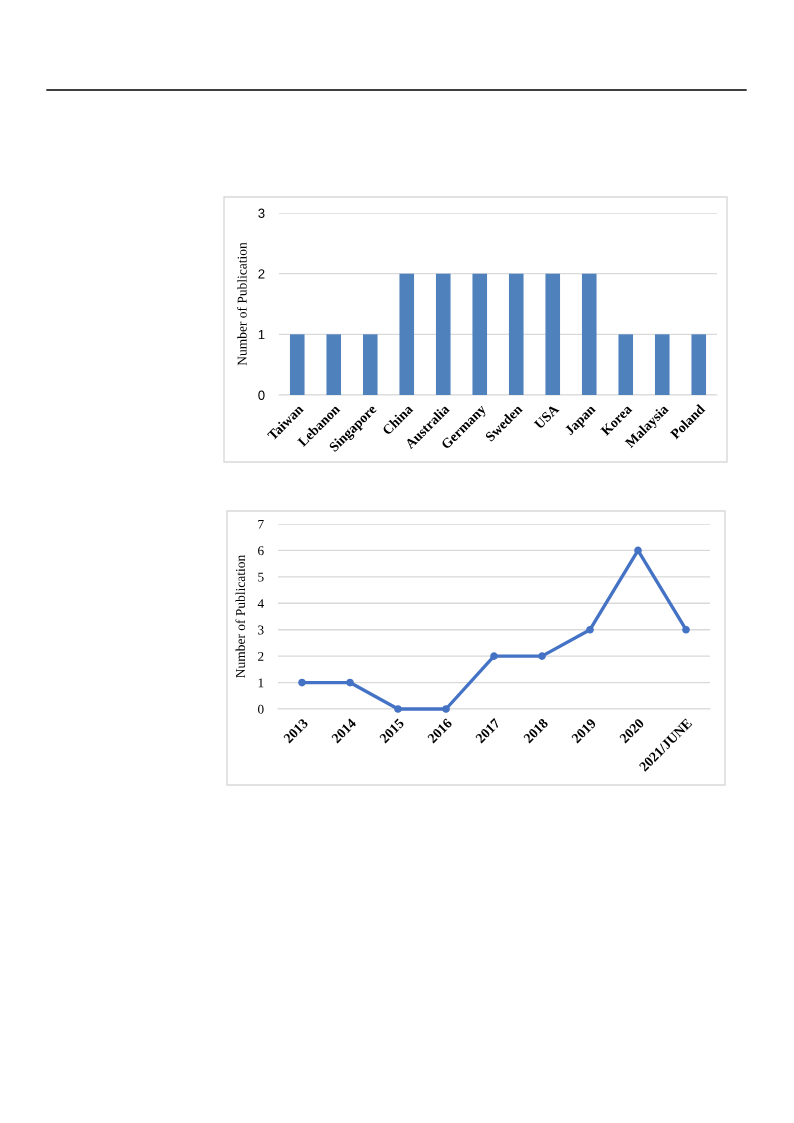  Describe the element at coordinates (261, 551) in the screenshot. I see `y-tick-label: 6` at that location.